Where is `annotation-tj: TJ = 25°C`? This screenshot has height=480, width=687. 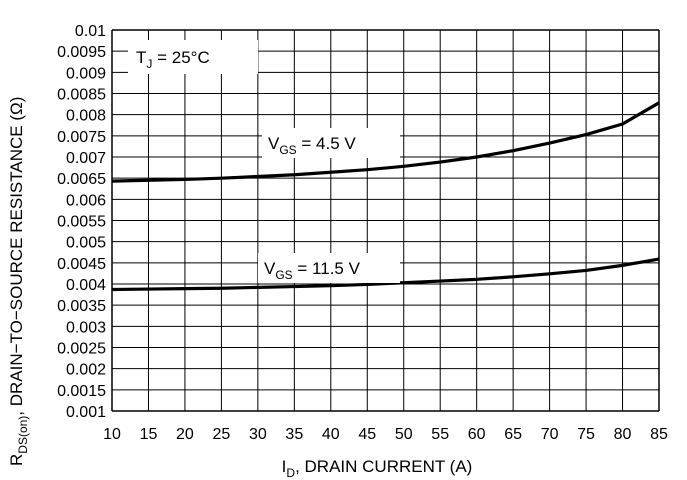 annotation-tj: TJ = 25°C is located at coordinates (173, 59).